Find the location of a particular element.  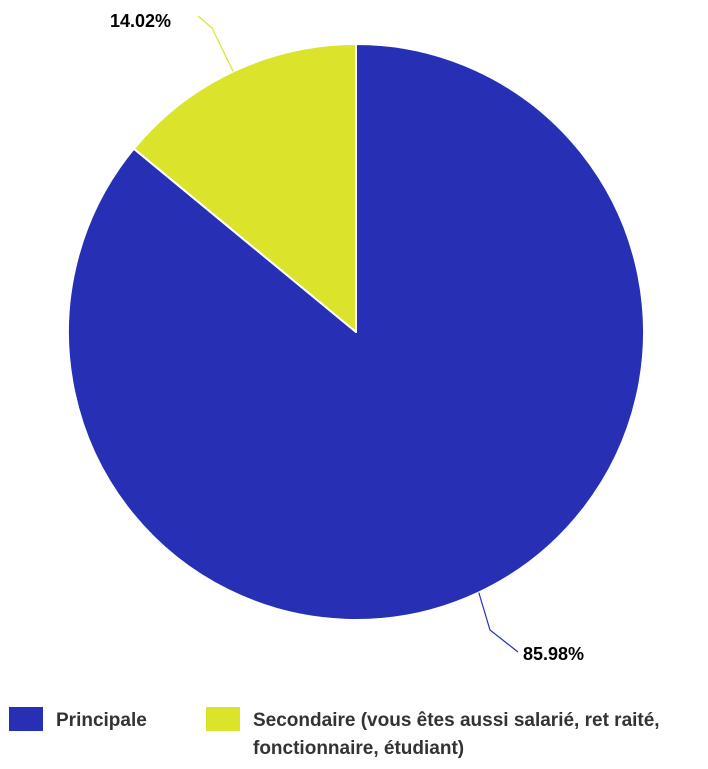

data-label-1: 14.02% is located at coordinates (140, 21).